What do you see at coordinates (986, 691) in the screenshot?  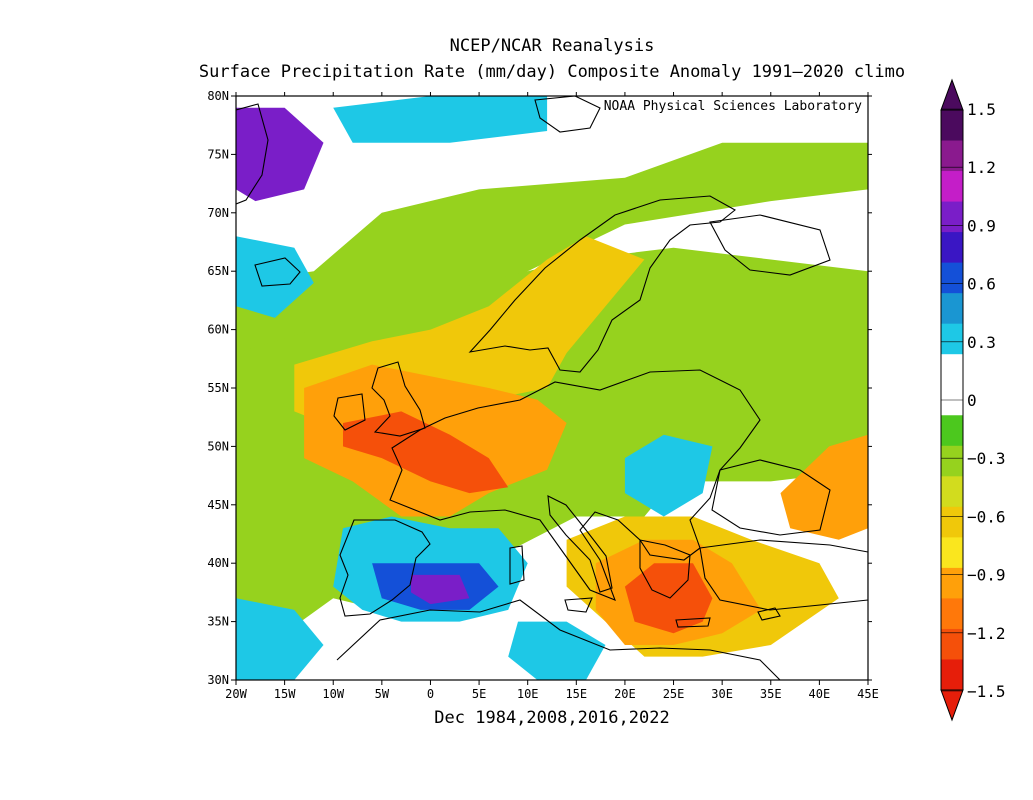 I see `colorbar-label: −1.5` at bounding box center [986, 691].